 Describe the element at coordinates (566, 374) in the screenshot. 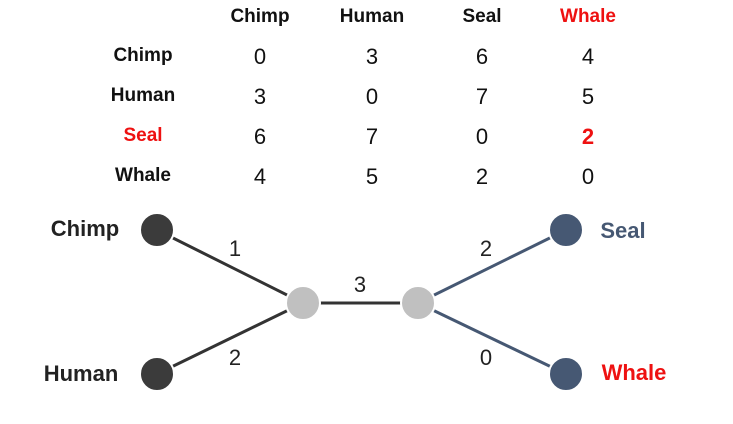

I see `node-whale` at that location.